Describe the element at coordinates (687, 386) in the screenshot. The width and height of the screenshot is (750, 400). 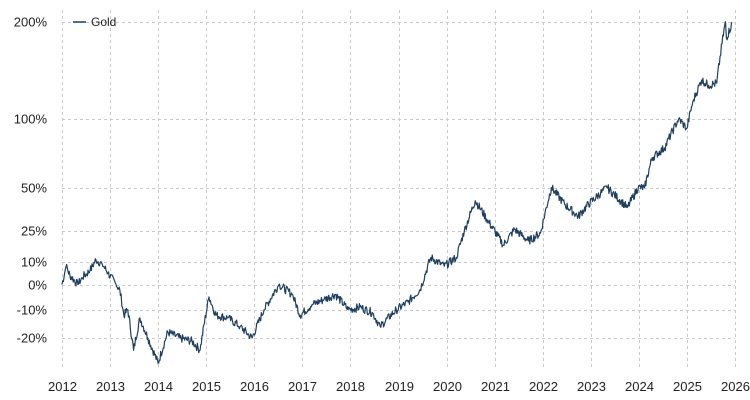
I see `x-tick-label: 2025` at that location.